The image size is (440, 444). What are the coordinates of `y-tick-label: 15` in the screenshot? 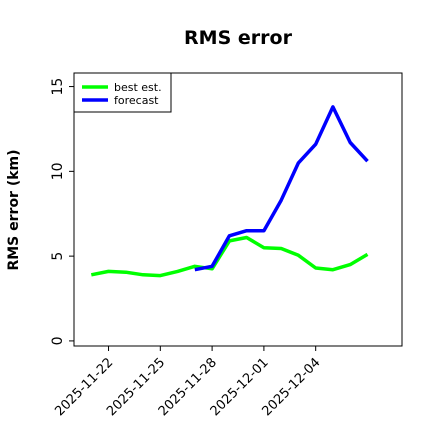 It's located at (58, 87).